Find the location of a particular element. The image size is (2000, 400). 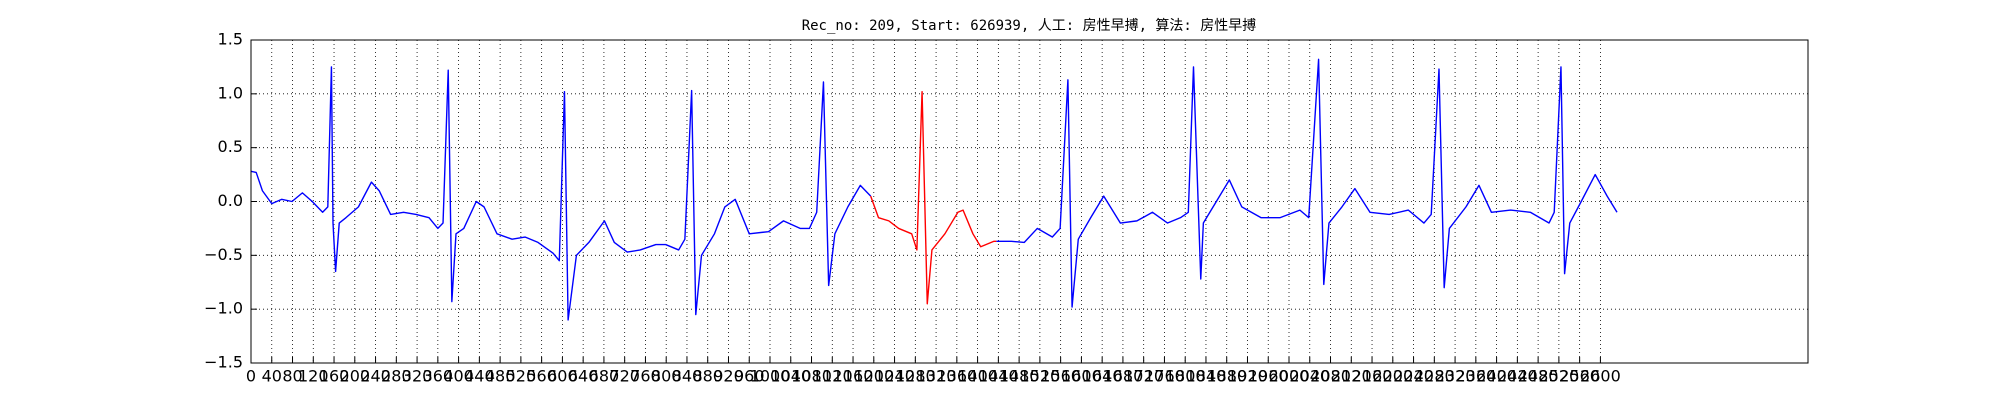

x-tick-label: 1560 is located at coordinates (1060, 376).